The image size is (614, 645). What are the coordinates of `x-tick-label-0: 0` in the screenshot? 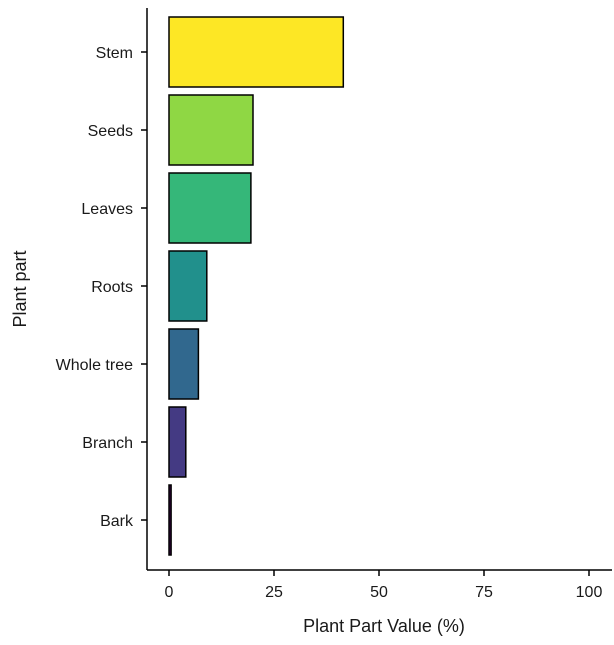 It's located at (169, 592).